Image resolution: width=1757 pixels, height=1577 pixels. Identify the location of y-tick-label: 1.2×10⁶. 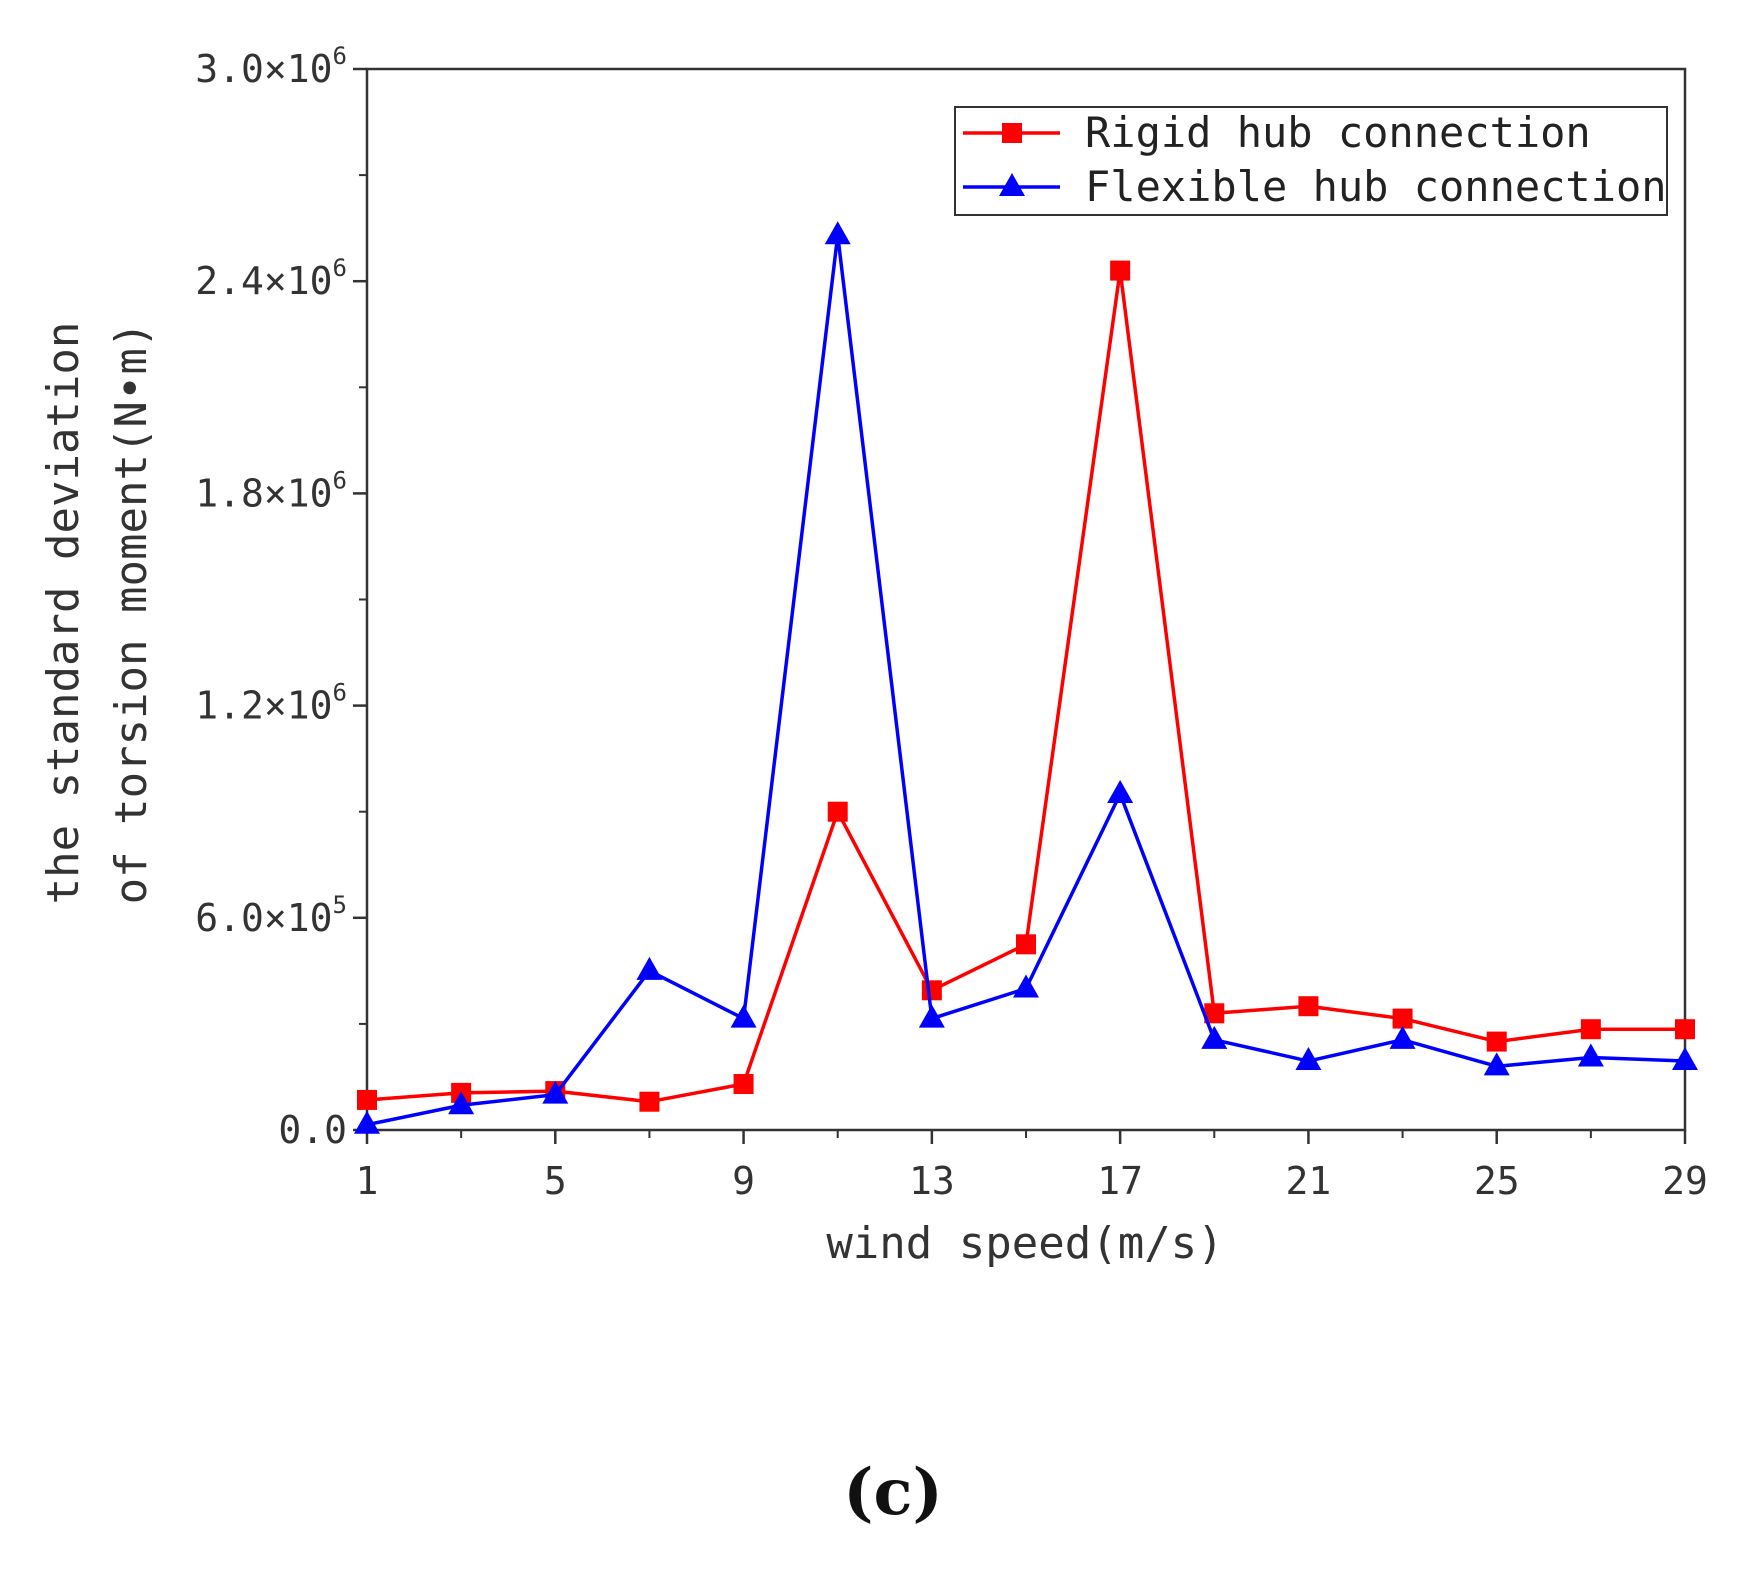
(271, 703).